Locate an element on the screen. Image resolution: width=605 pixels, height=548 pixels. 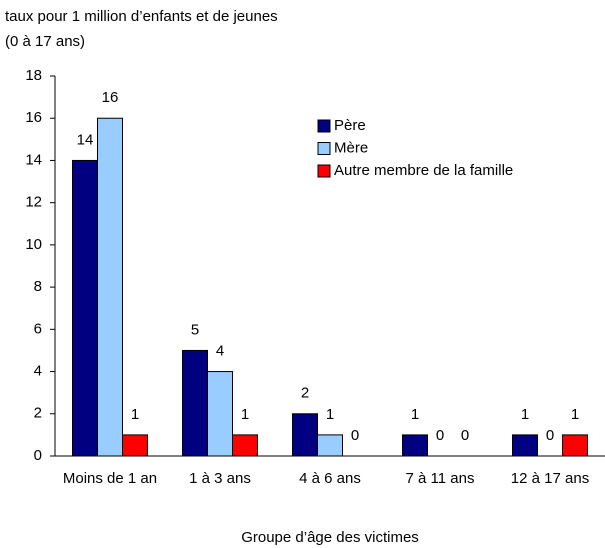
data-label: 2 is located at coordinates (305, 393).